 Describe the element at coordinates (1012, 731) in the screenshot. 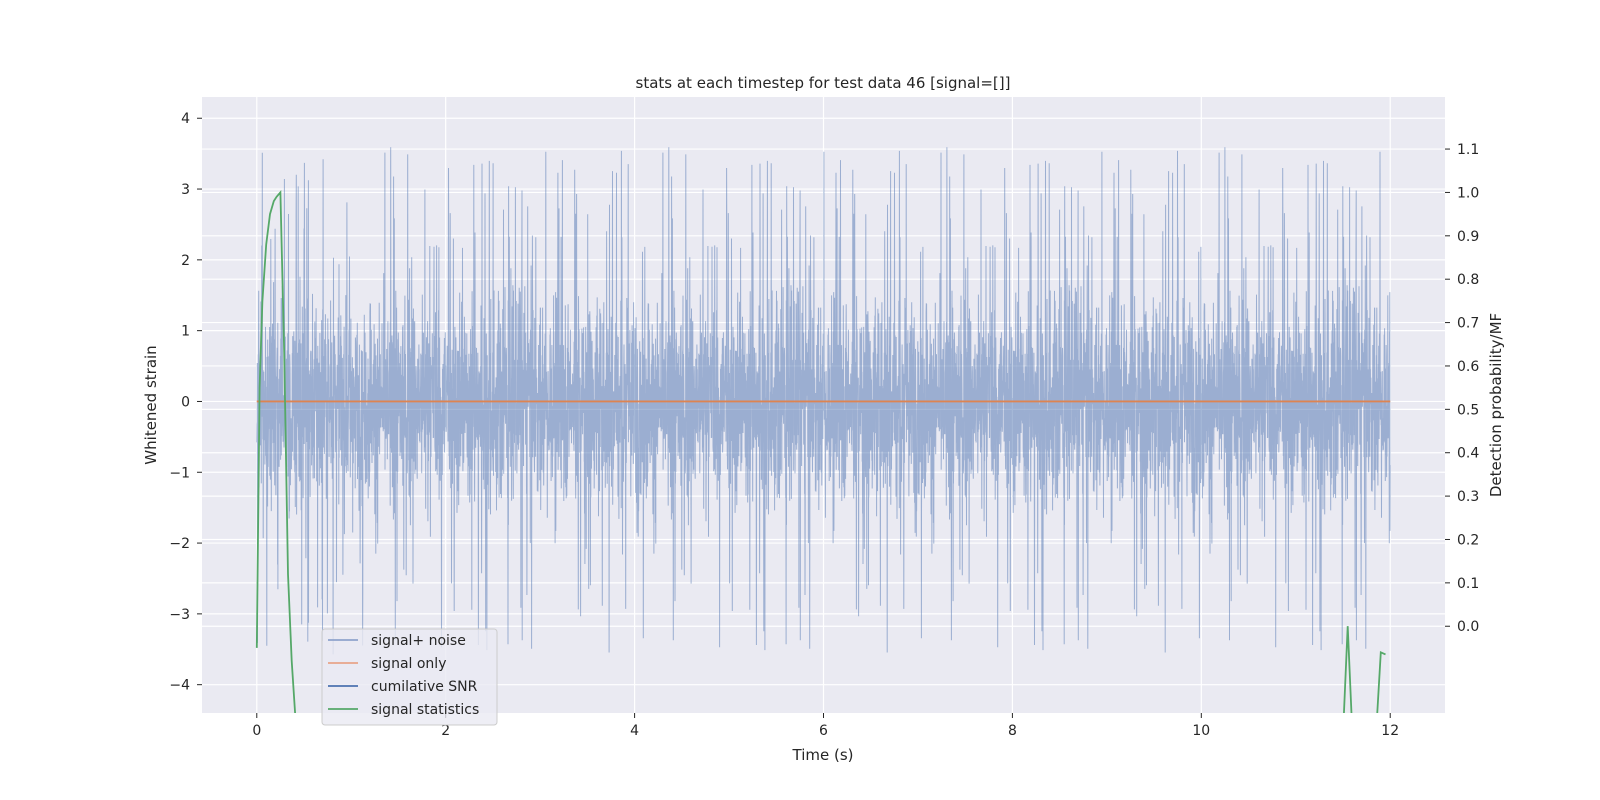

I see `x-tick-label-4: 8` at that location.